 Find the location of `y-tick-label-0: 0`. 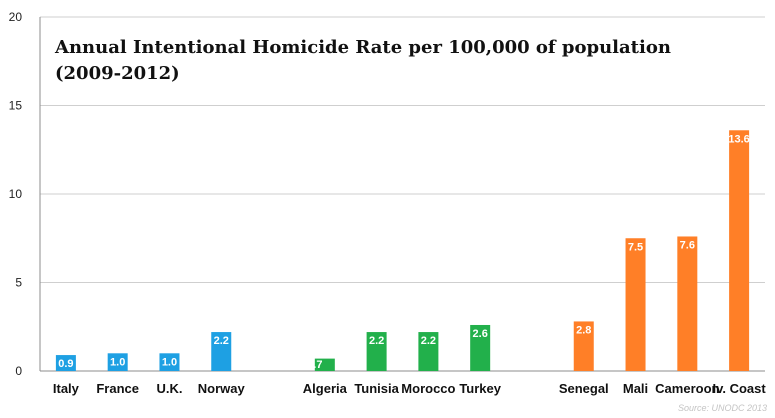

y-tick-label-0: 0 is located at coordinates (18, 371).